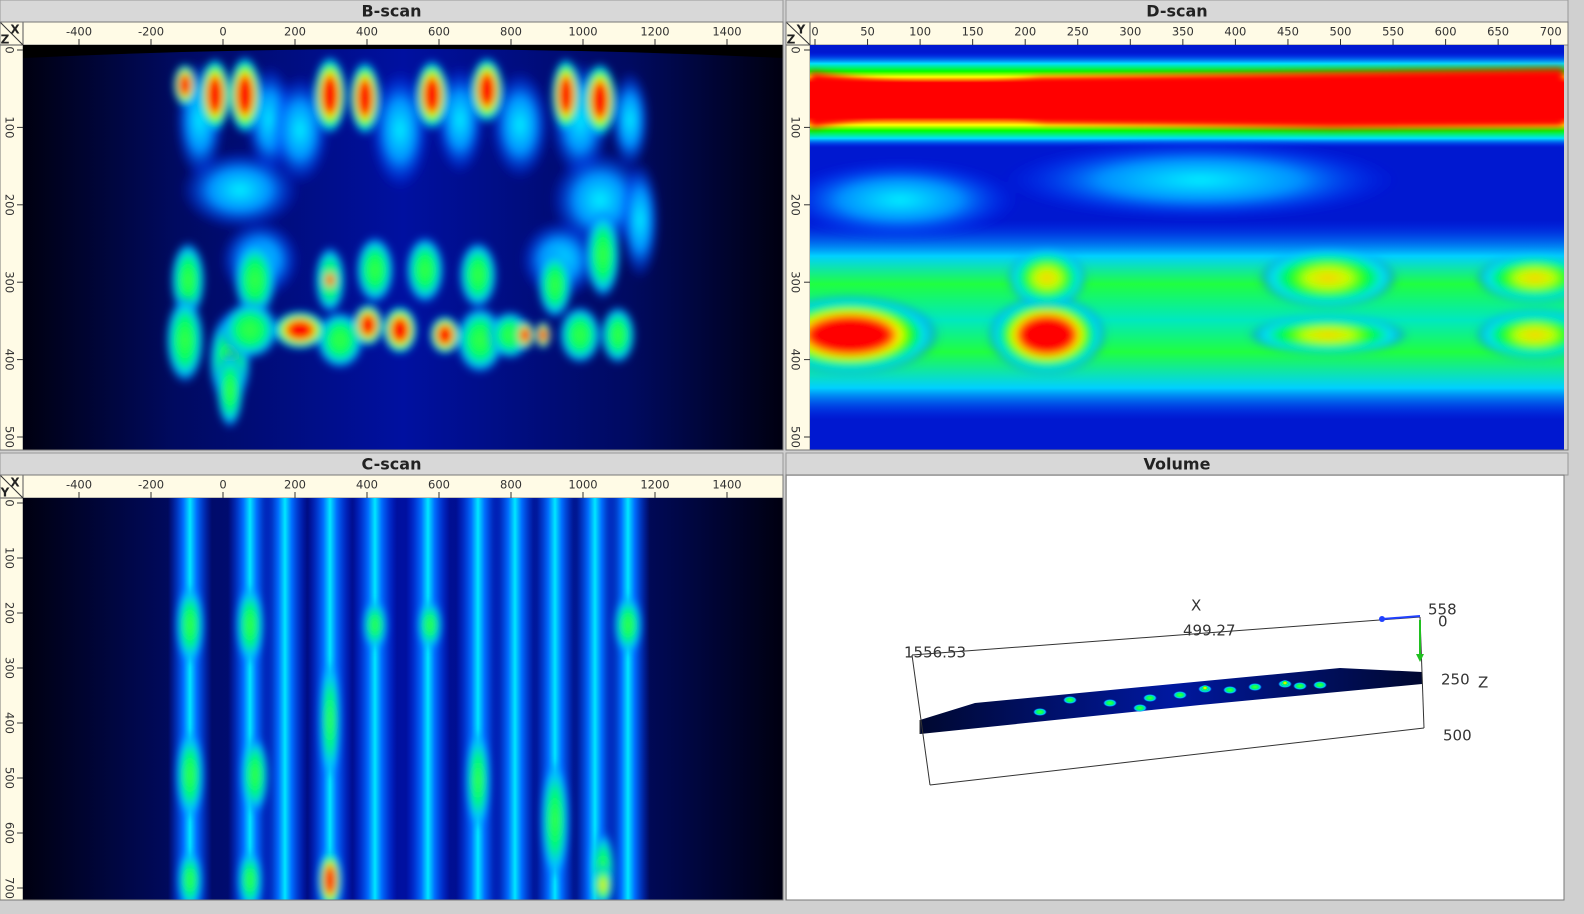 The height and width of the screenshot is (914, 1584). What do you see at coordinates (1196, 606) in the screenshot?
I see `volume-label: X` at bounding box center [1196, 606].